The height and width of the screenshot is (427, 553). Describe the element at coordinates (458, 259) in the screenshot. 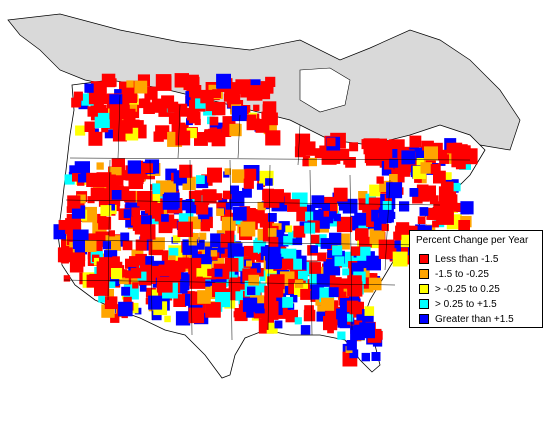

I see `legend-item: Less than -1.5` at that location.